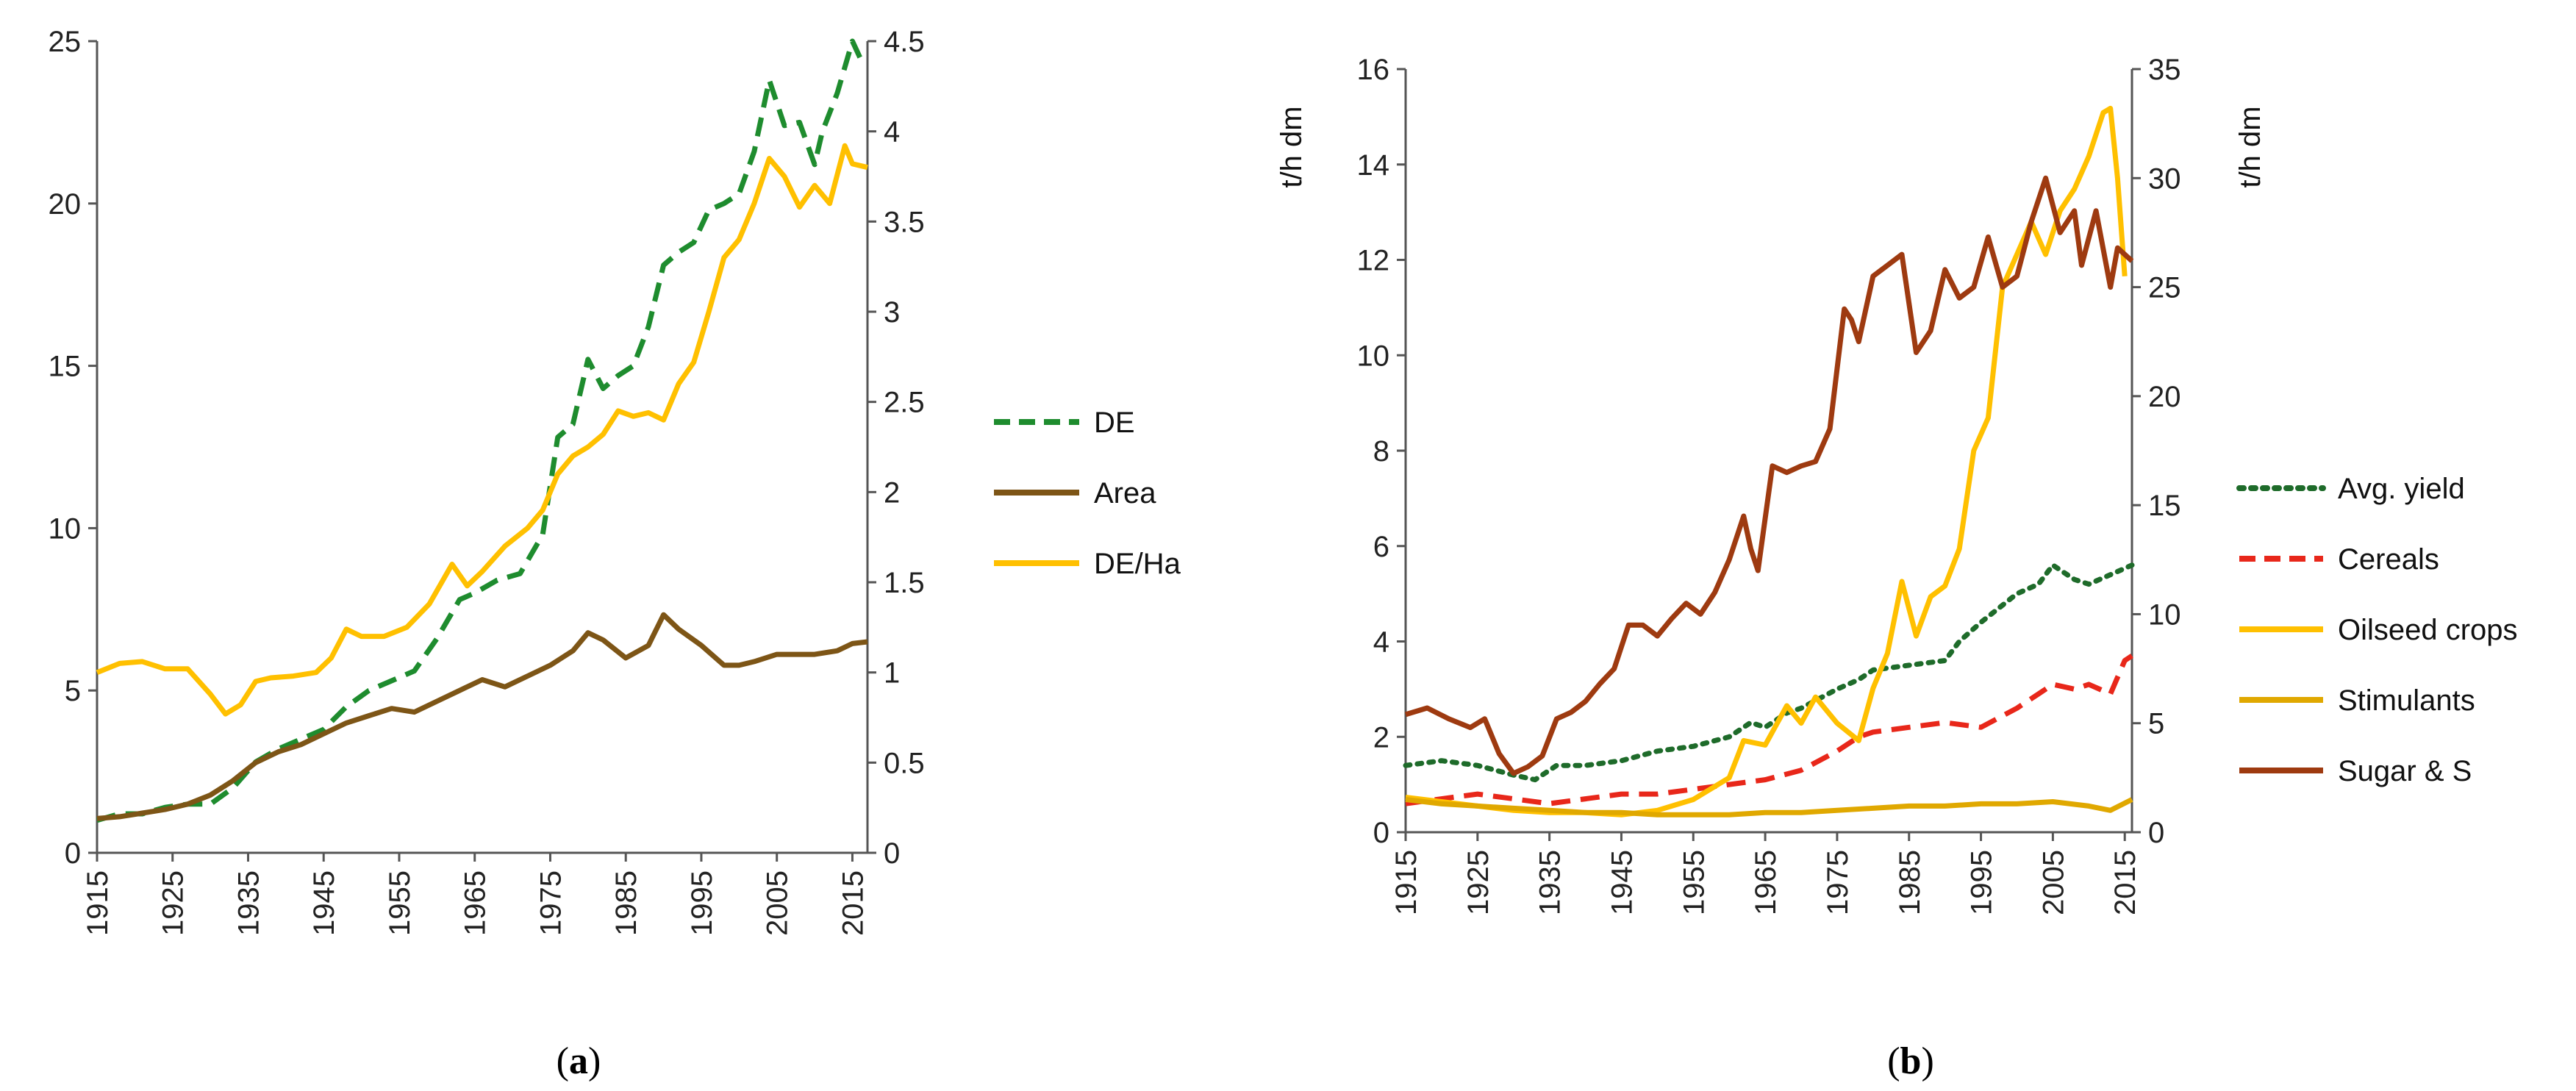  Describe the element at coordinates (905, 583) in the screenshot. I see `right-tick-label: 1.5` at that location.